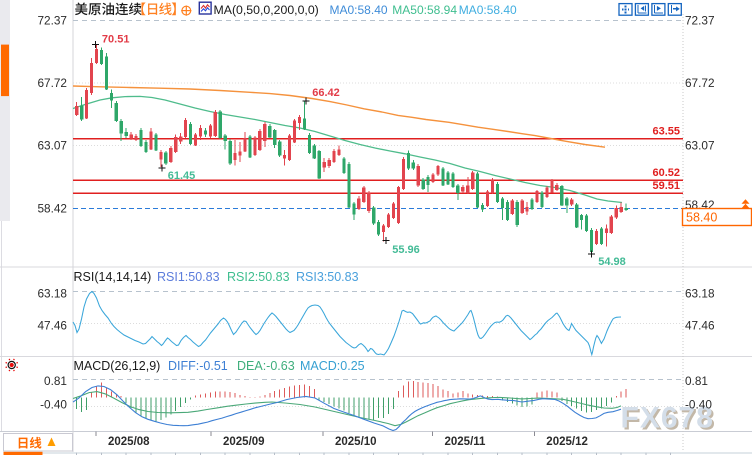  What do you see at coordinates (182, 176) in the screenshot?
I see `svg-text: 61.45` at bounding box center [182, 176].